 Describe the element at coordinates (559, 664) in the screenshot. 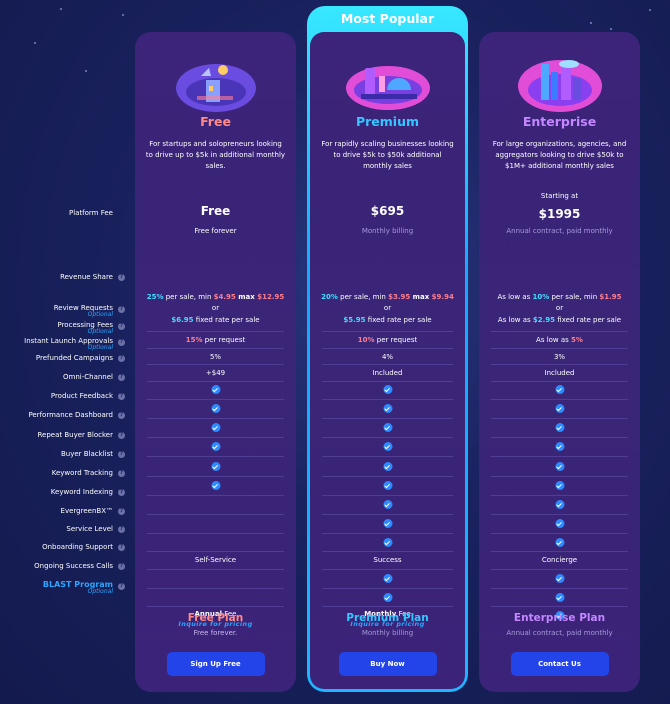

I see `contact-us-button: Contact Us` at that location.